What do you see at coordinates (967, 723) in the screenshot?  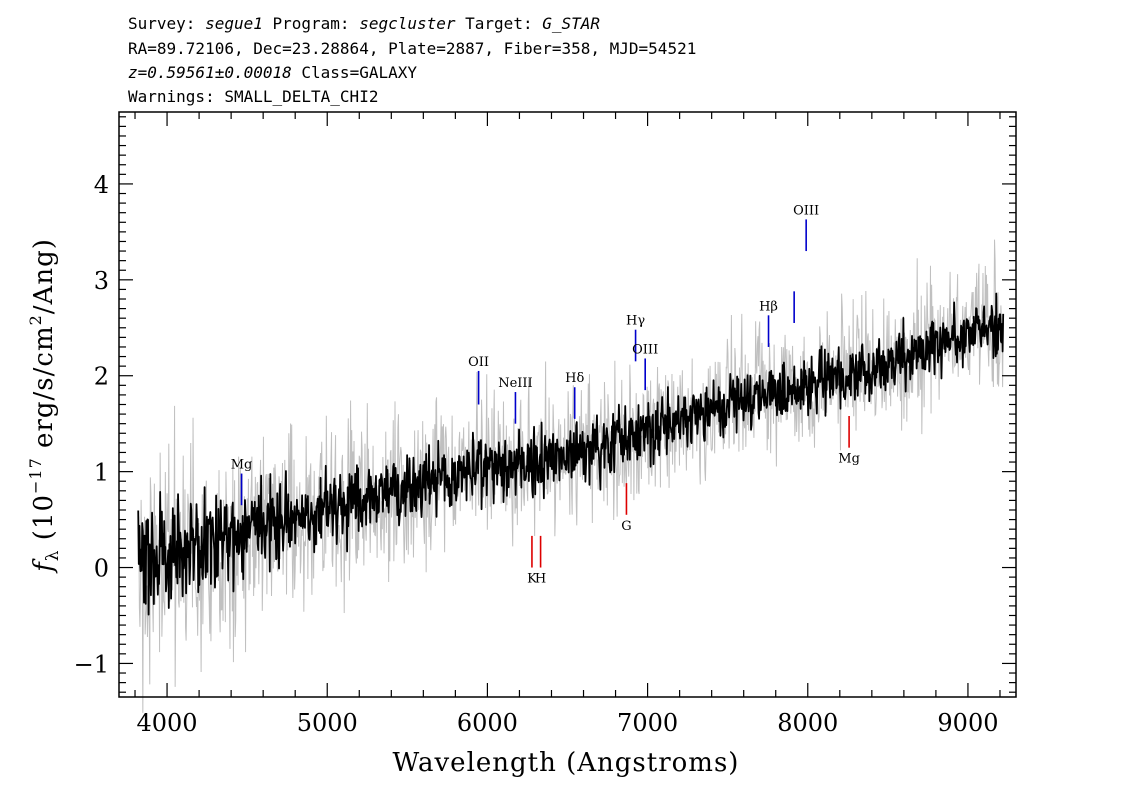 I see `x-tick-label-9000: 9000` at bounding box center [967, 723].